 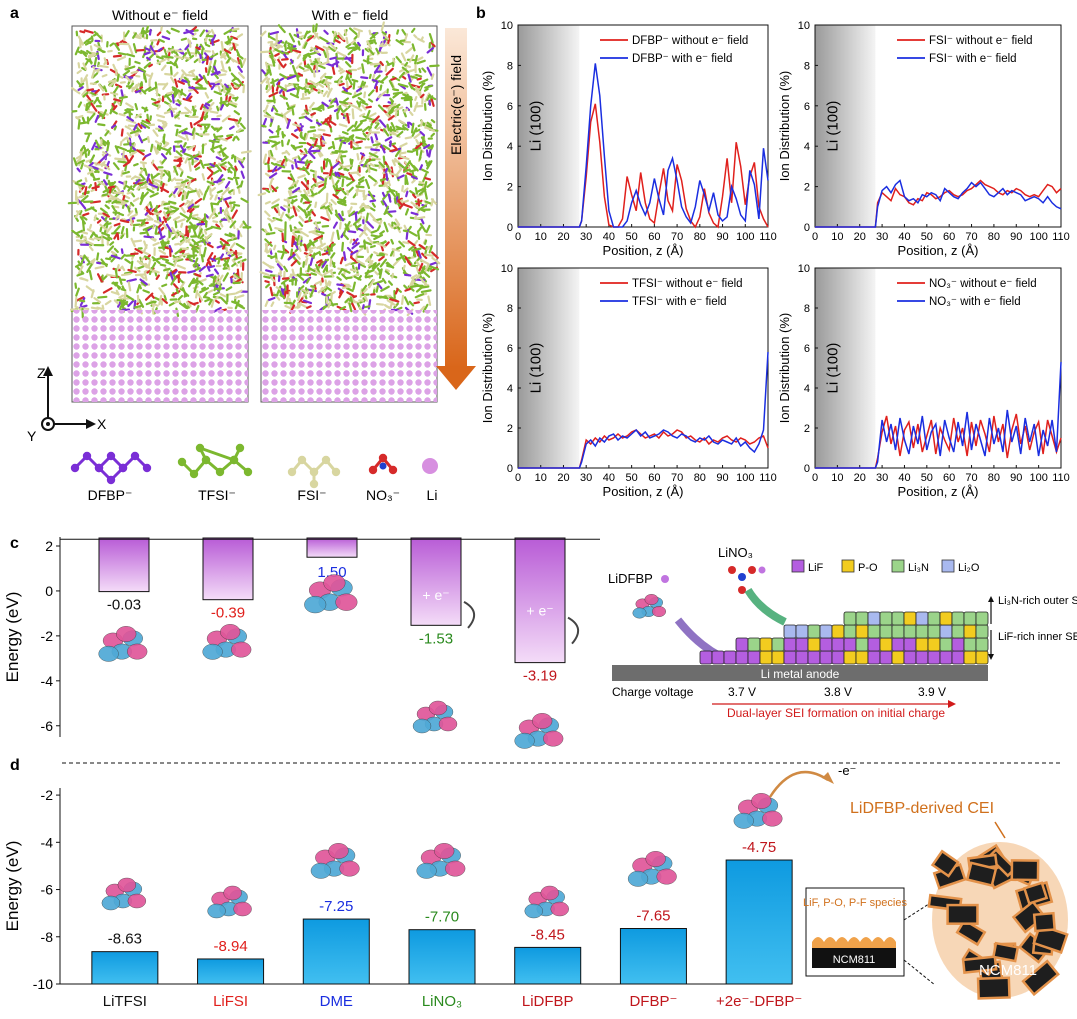 I want to click on x-tick-label: 0, so click(x=518, y=237).